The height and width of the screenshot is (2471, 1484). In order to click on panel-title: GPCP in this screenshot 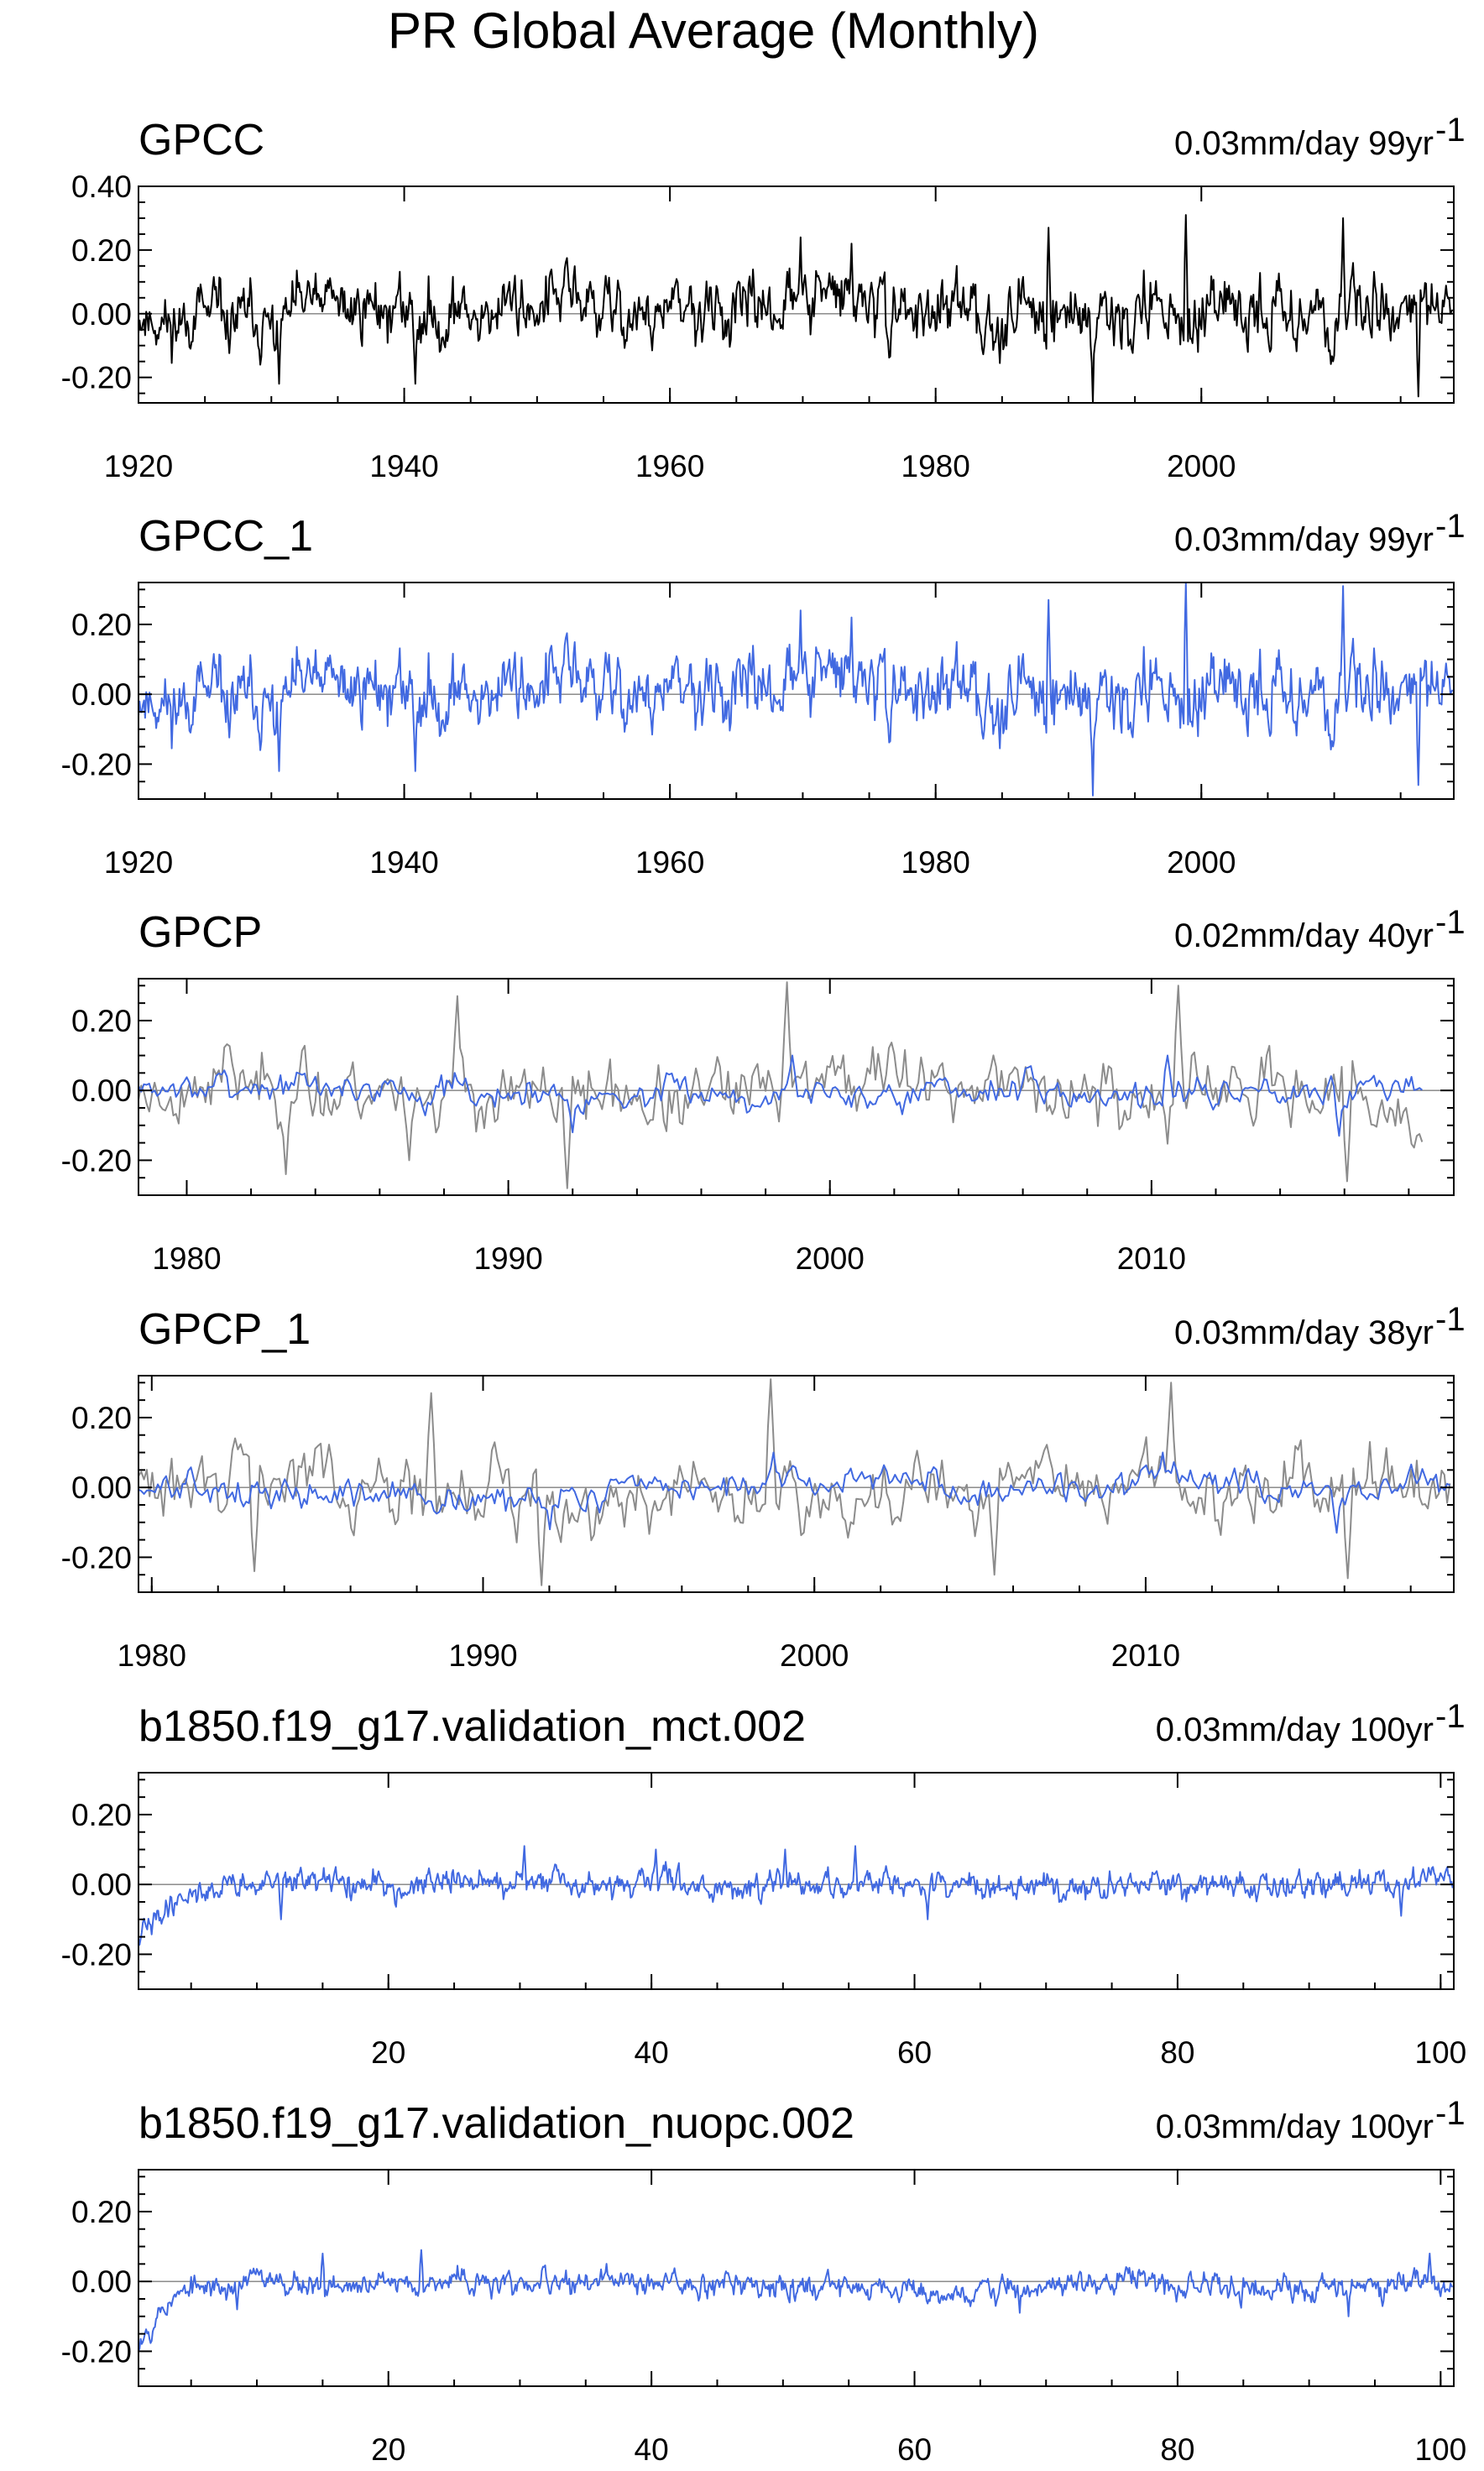, I will do `click(200, 932)`.